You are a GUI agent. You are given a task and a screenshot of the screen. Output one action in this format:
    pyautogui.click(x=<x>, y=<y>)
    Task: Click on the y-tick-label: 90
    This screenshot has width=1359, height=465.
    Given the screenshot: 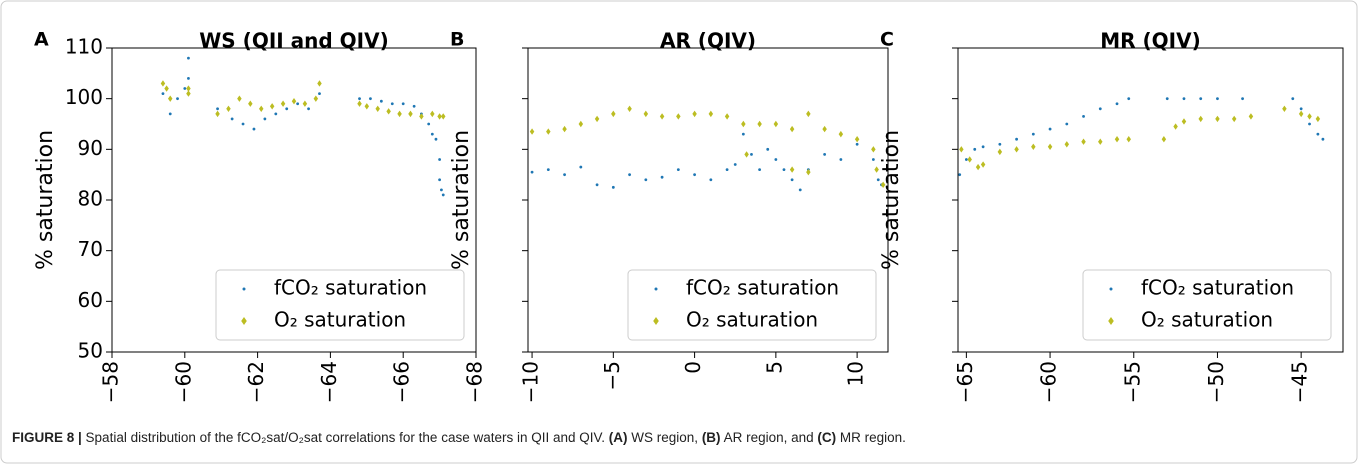 What is the action you would take?
    pyautogui.click(x=90, y=148)
    